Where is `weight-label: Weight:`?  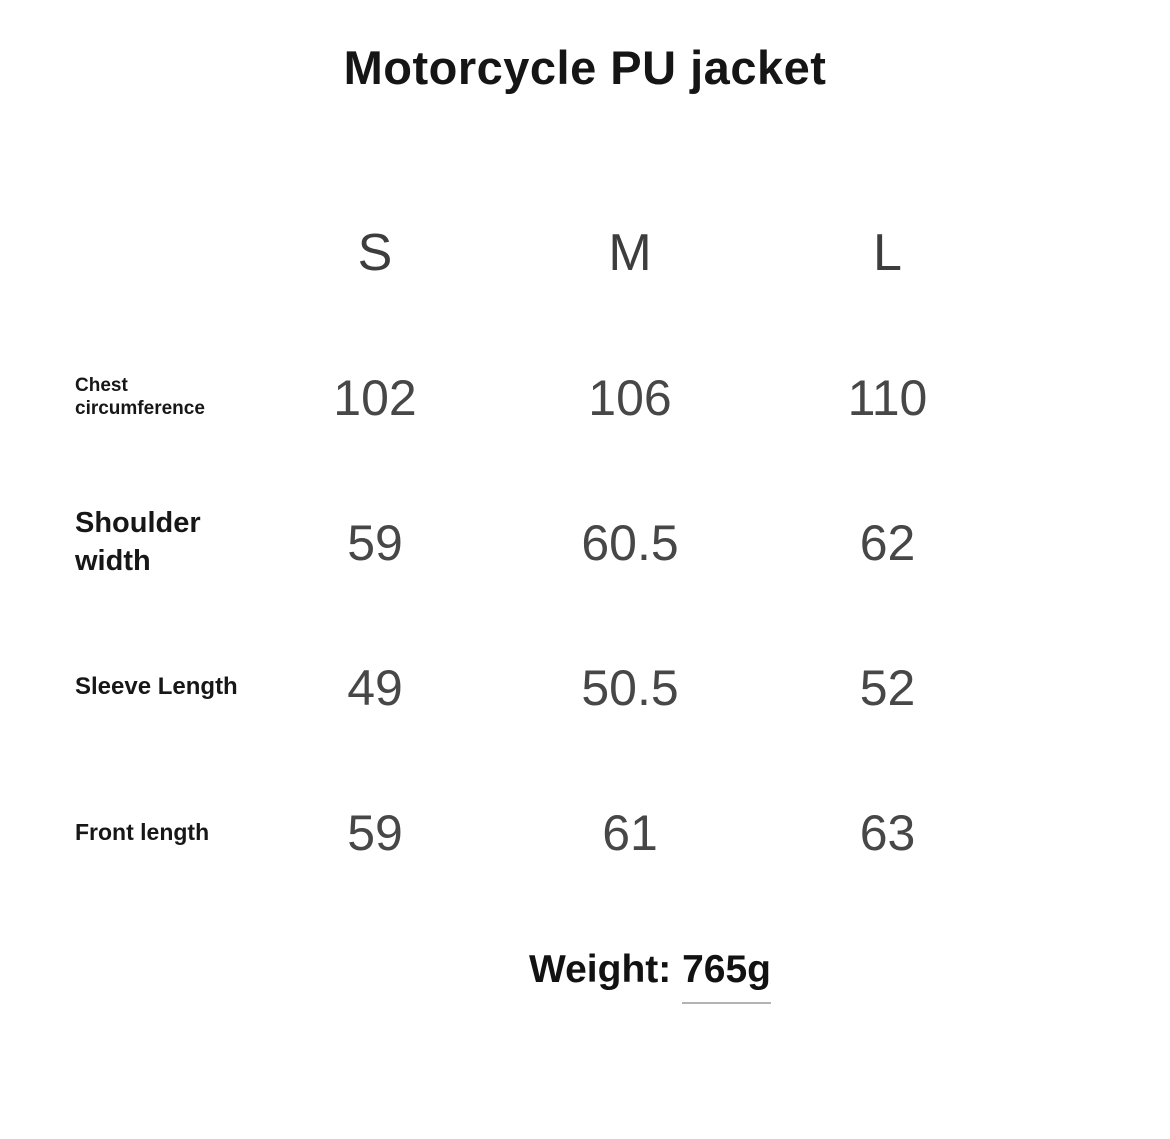
weight-label: Weight: is located at coordinates (600, 969).